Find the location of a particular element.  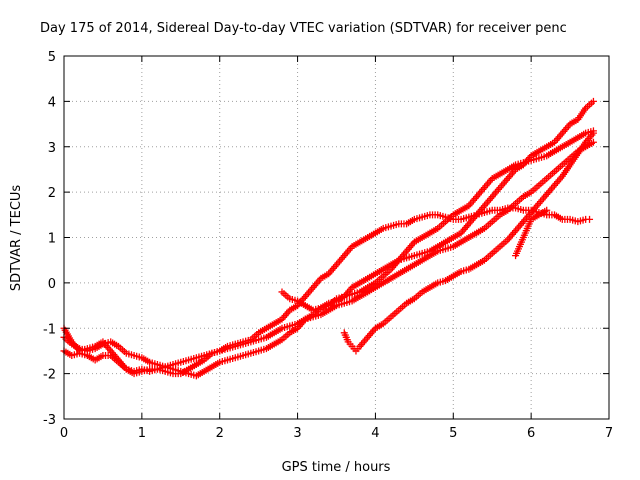

y-tick-label: 1 is located at coordinates (52, 239).